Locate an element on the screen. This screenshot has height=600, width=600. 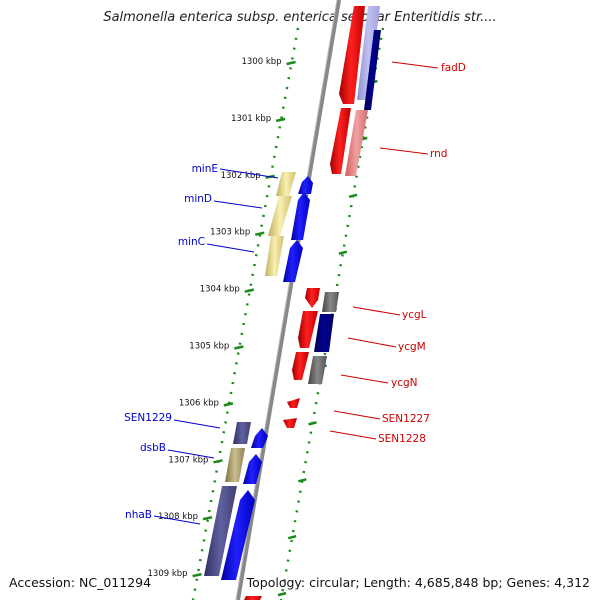
gene-labels-right: fadD rnd ycgL ycgM ycgN SEN1227 SEN1228 is located at coordinates (397, 253).